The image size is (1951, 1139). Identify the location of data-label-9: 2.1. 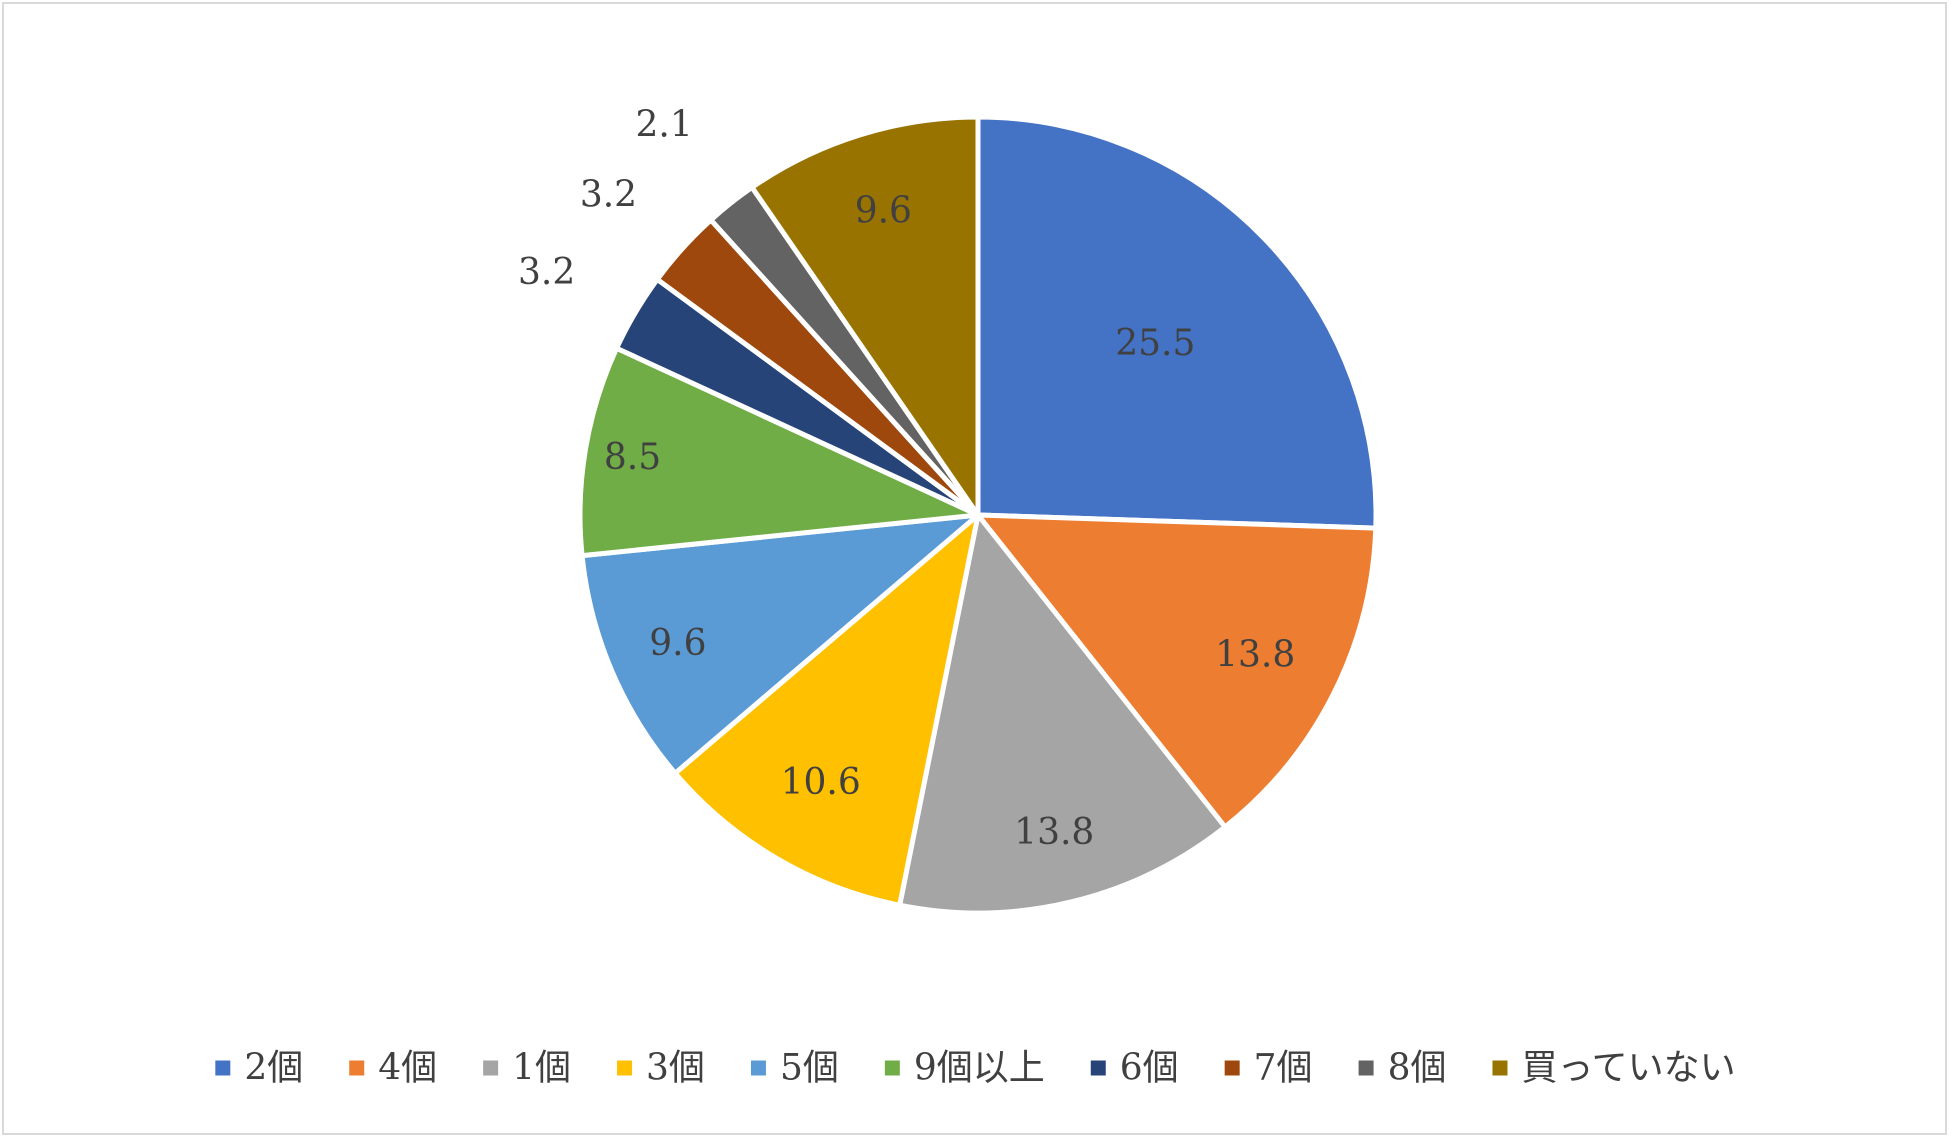
(663, 124).